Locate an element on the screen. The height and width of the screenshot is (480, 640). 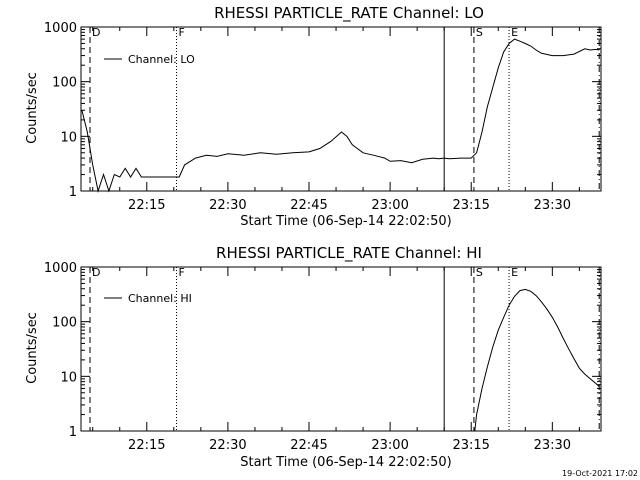
legend: Channel: LO is located at coordinates (149, 59).